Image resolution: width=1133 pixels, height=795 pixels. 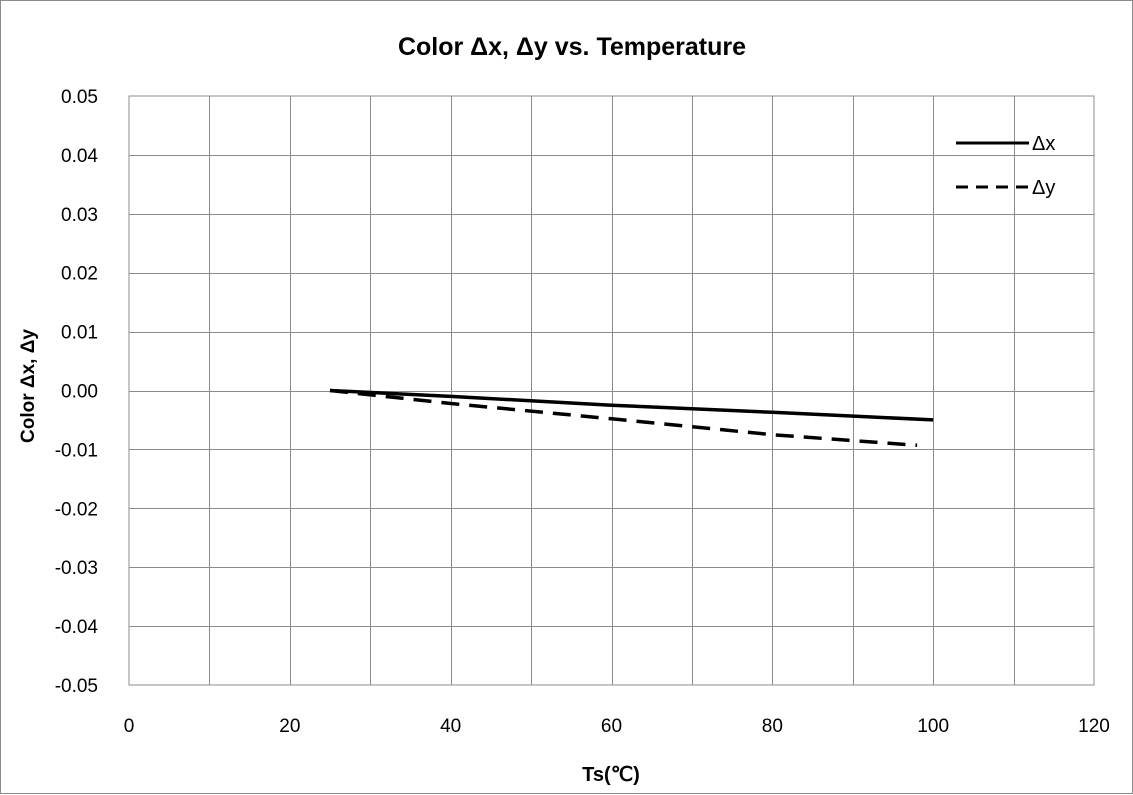 I want to click on series-line-dx, so click(x=631, y=405).